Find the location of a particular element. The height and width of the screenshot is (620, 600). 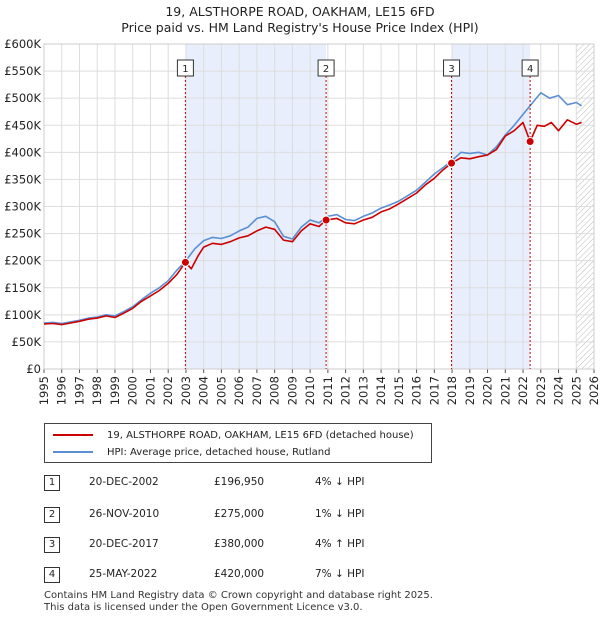

x-tick-label: 1999 is located at coordinates (115, 390).